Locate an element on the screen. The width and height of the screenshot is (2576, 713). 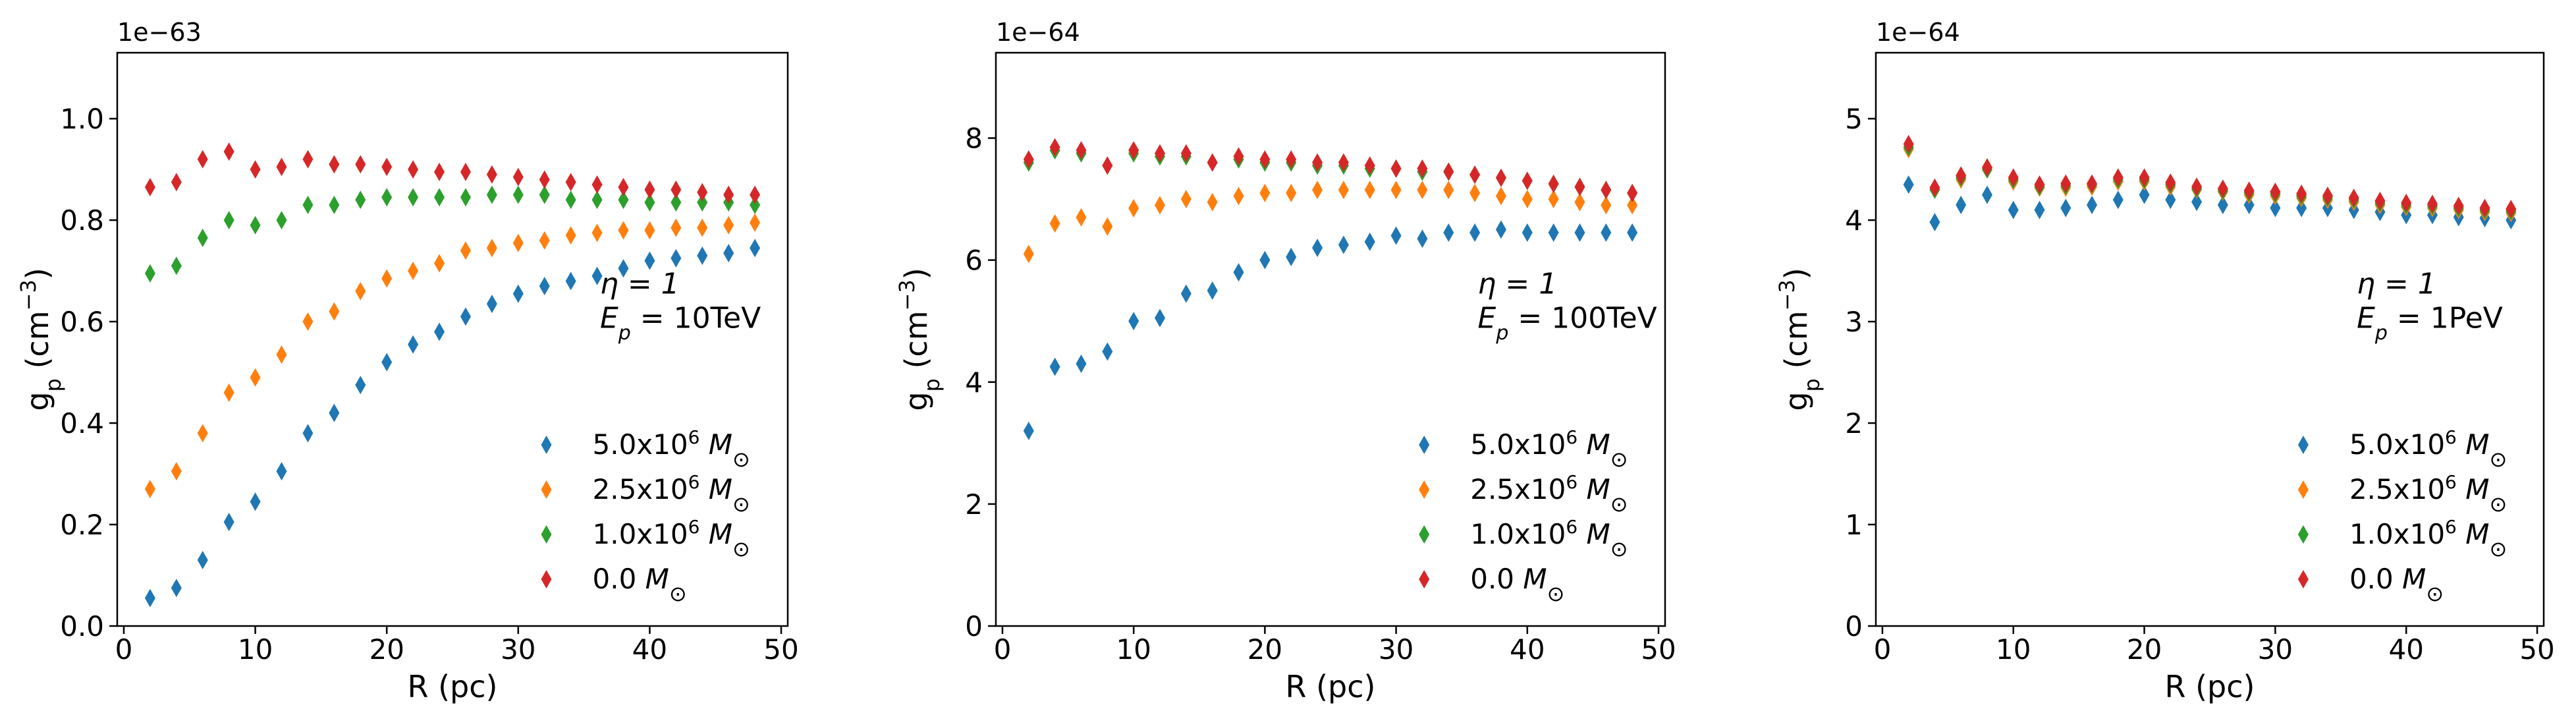
y-tick-label: 0.6 is located at coordinates (82, 322).